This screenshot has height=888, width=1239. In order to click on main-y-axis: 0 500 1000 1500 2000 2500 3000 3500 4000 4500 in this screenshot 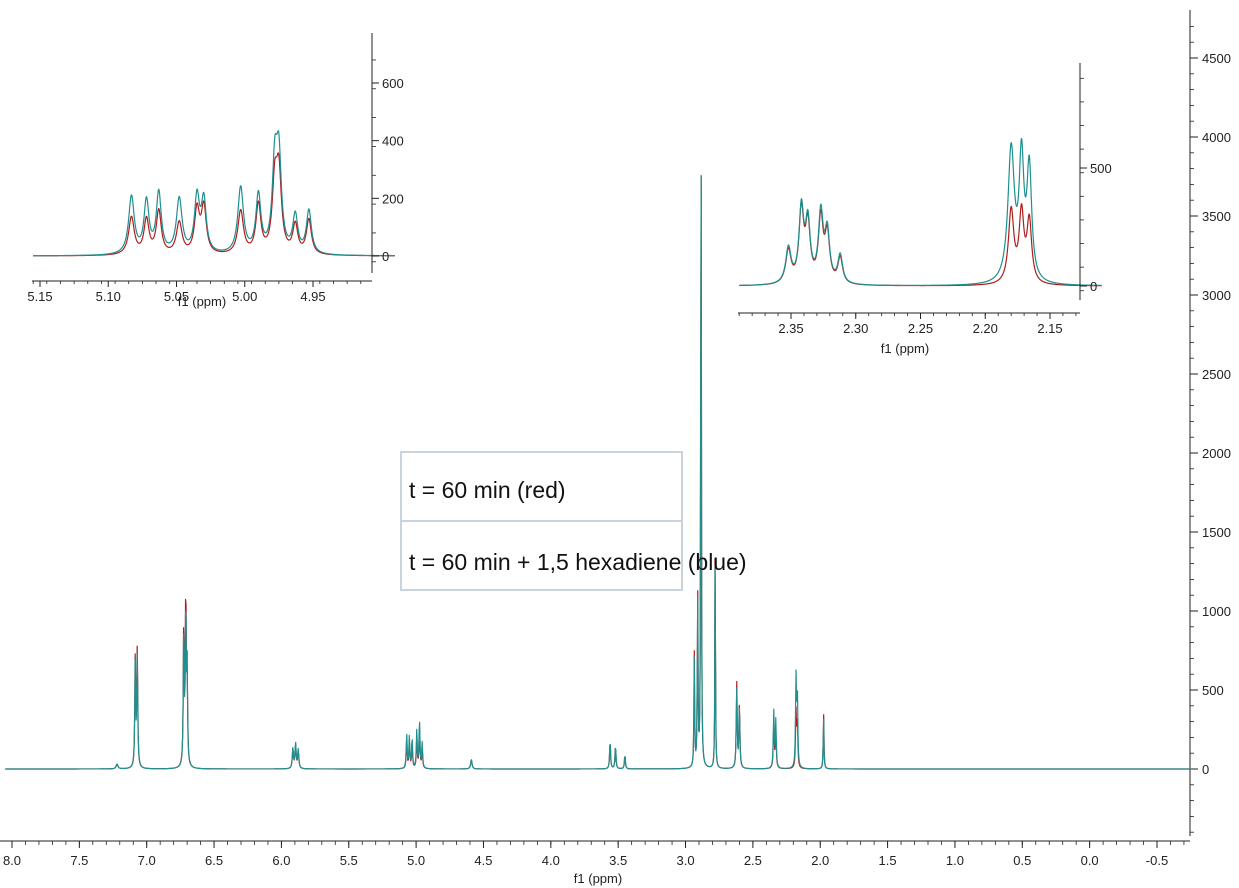, I will do `click(1210, 423)`.